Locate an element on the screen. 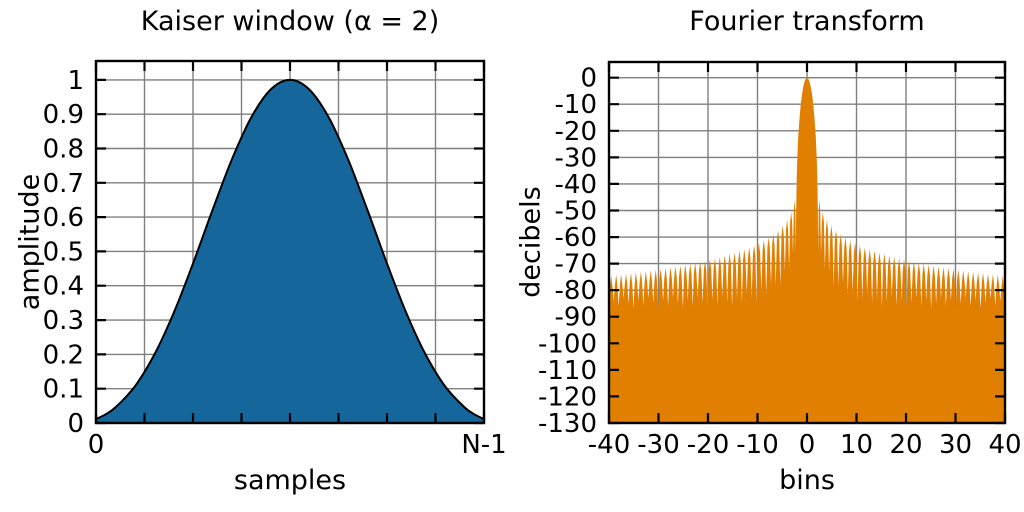  y-tick-label: -90 is located at coordinates (576, 318).